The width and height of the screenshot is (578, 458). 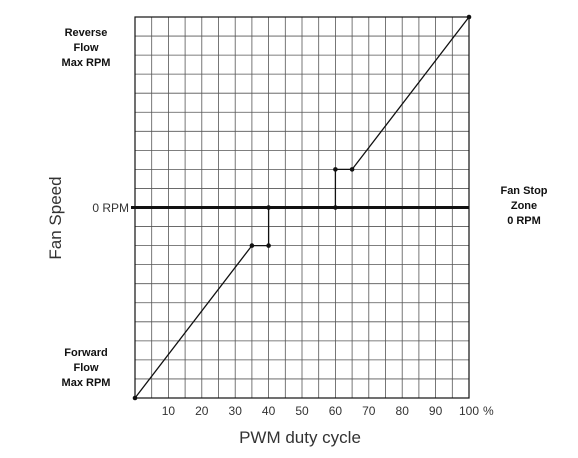 What do you see at coordinates (110, 208) in the screenshot?
I see `zero-rpm-label: 0 RPM` at bounding box center [110, 208].